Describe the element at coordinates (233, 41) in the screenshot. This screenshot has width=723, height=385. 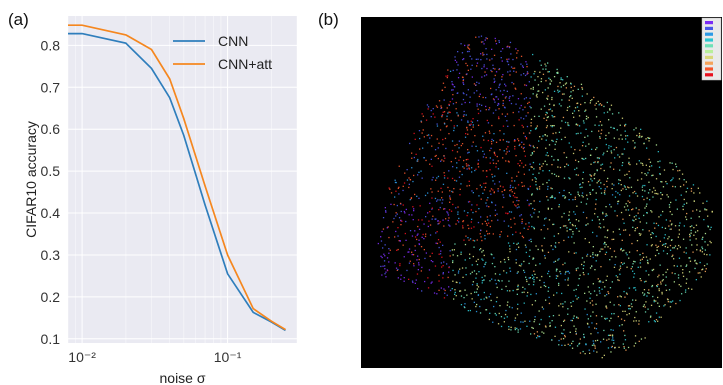
I see `legend-label: CNN` at that location.